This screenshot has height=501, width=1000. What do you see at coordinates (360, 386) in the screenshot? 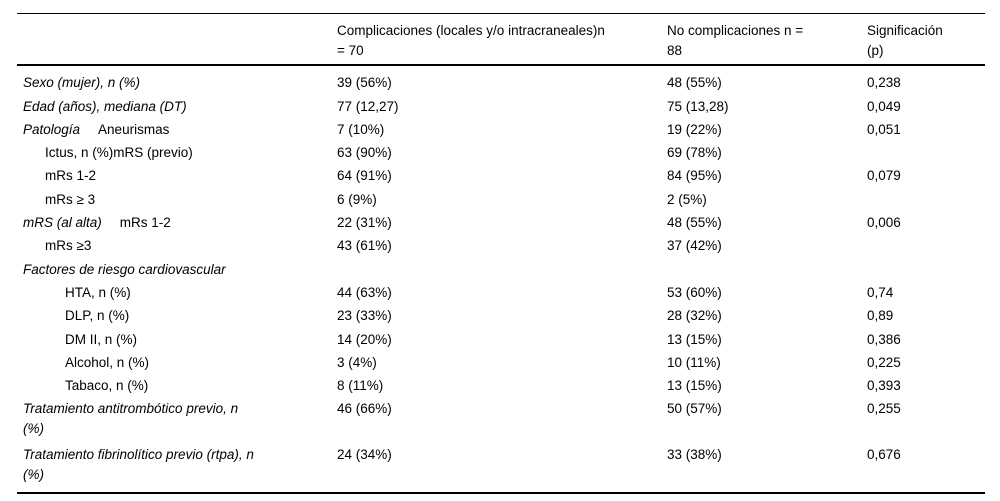
I see `cell-complications: 8 (11%)` at bounding box center [360, 386].